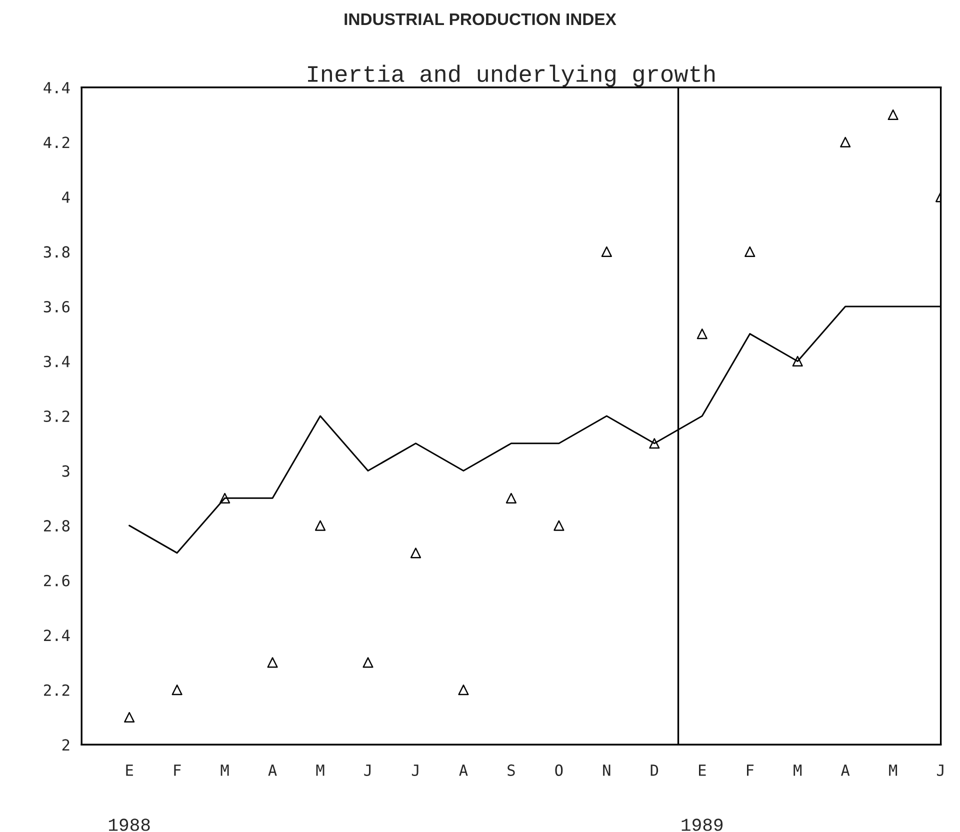 The image size is (960, 832). What do you see at coordinates (57, 416) in the screenshot?
I see `y-tick-label: 3.2` at bounding box center [57, 416].